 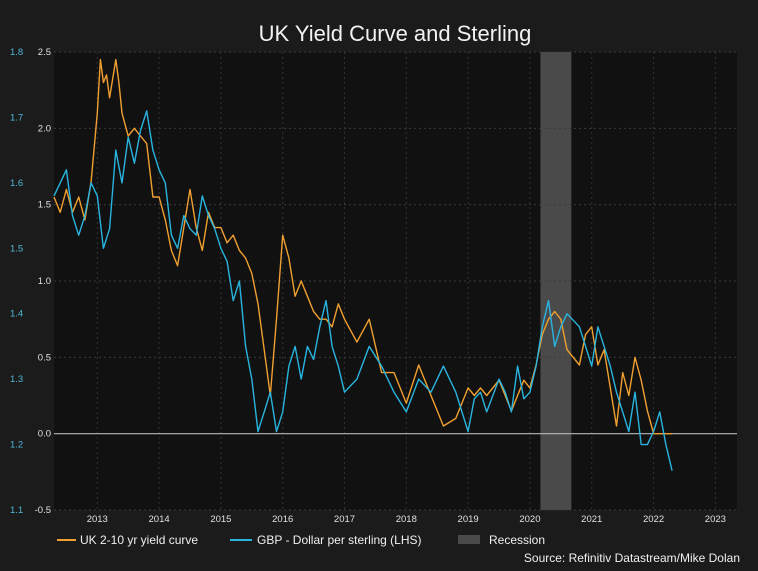 What do you see at coordinates (715, 519) in the screenshot?
I see `x-tick-10: 2023` at bounding box center [715, 519].